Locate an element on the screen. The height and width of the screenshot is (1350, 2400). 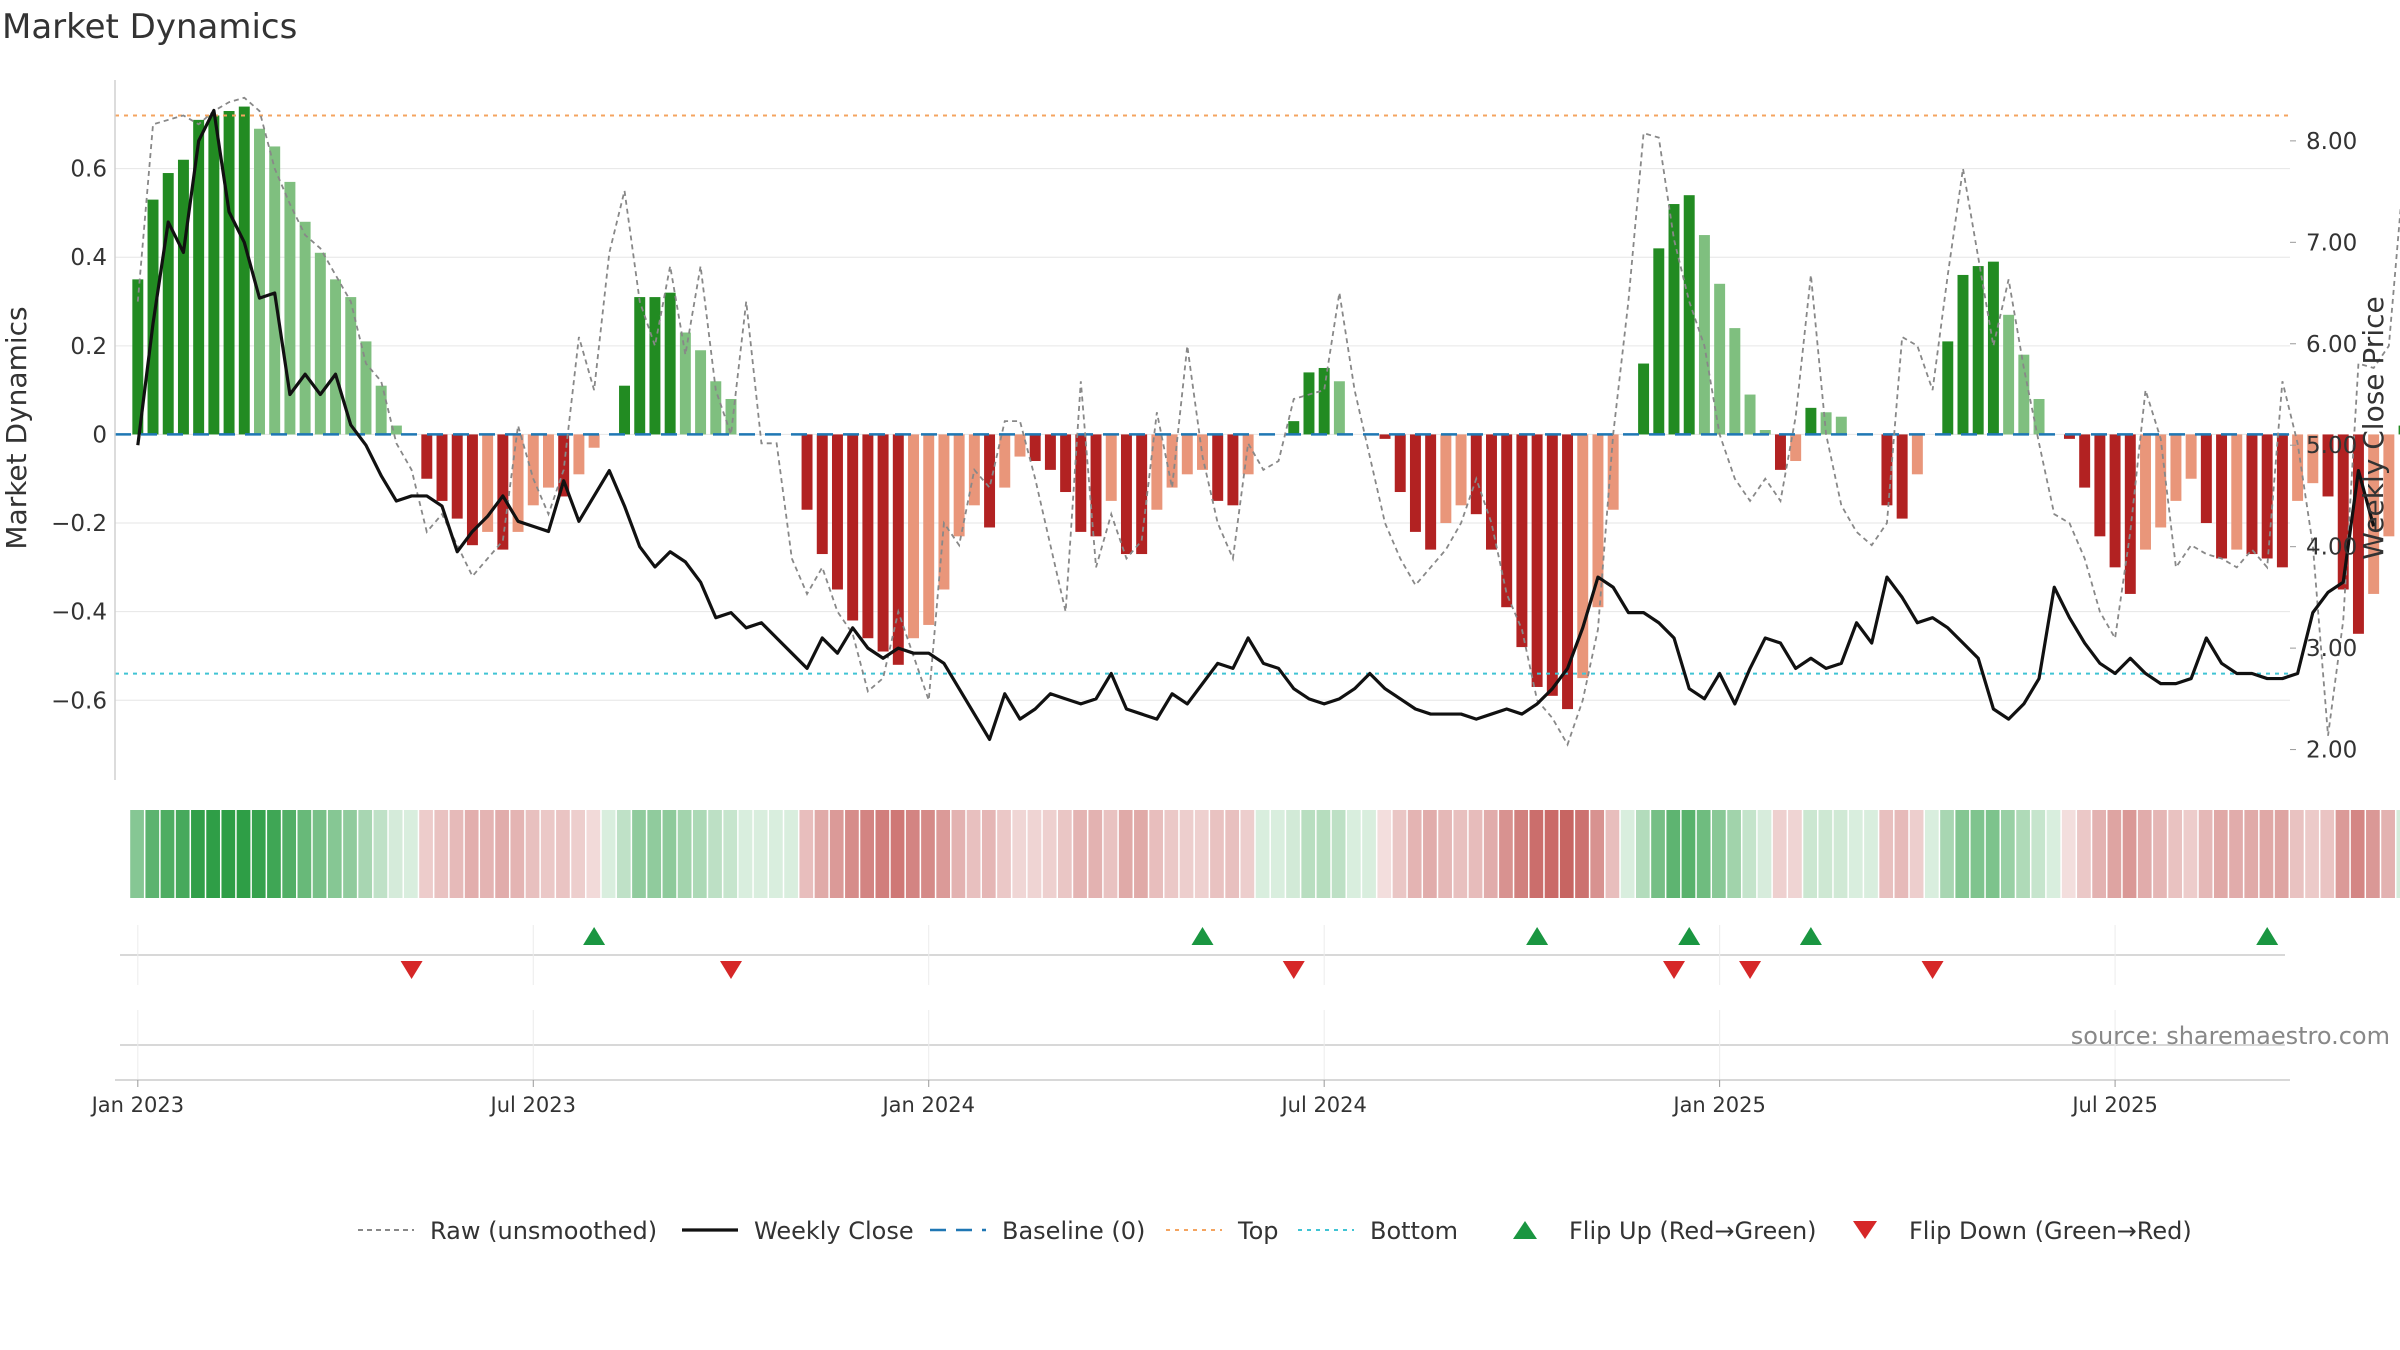
left-tick-label: −0.4 is located at coordinates (79, 613).